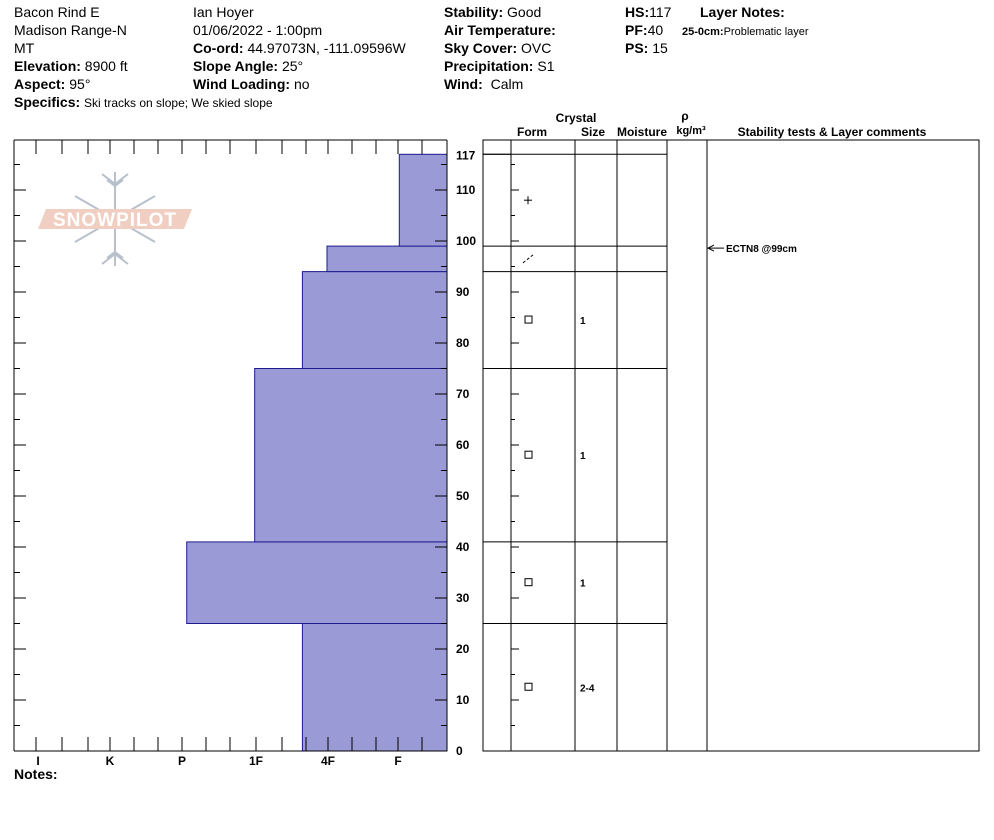 The height and width of the screenshot is (840, 994). I want to click on crystal-header: Crystal, so click(576, 118).